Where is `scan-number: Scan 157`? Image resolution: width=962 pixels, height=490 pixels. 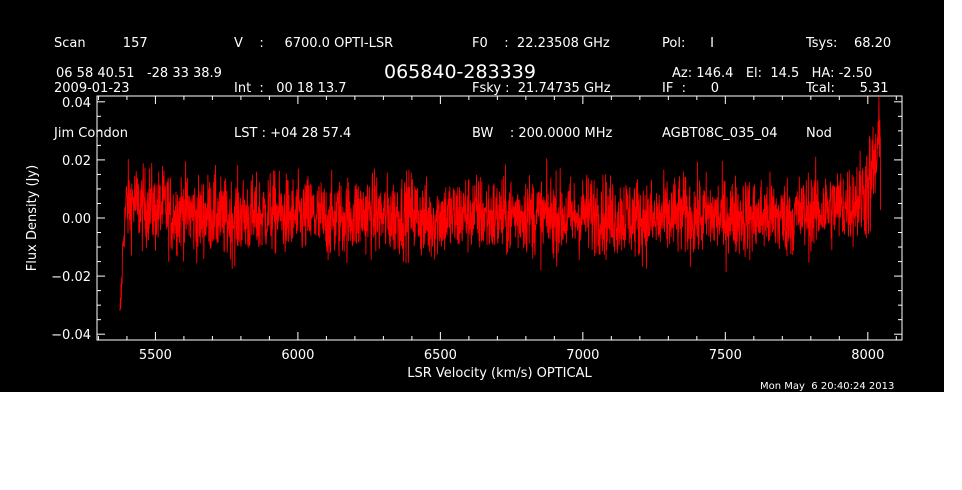
scan-number: Scan 157 is located at coordinates (101, 43).